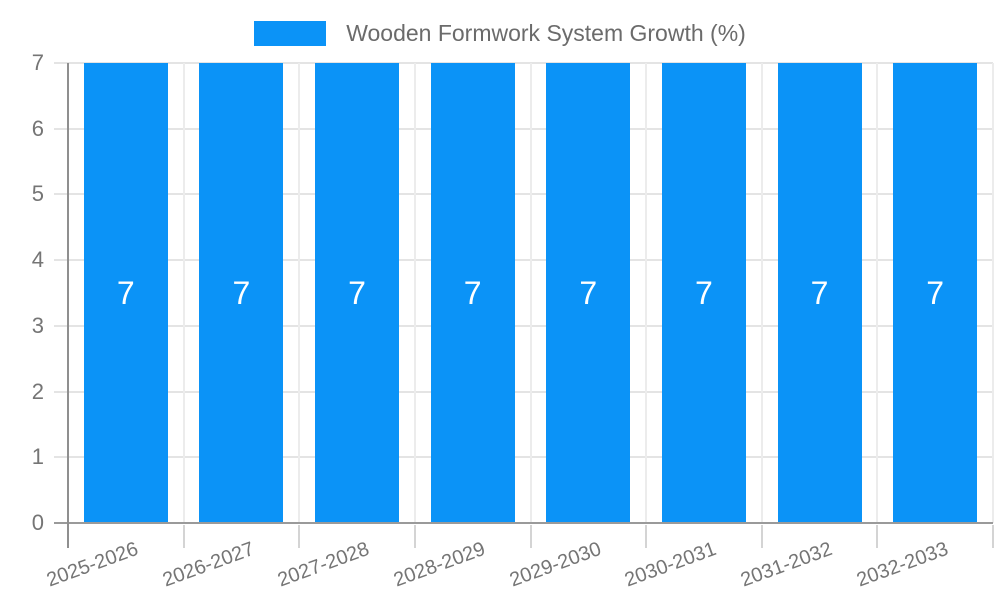 This screenshot has height=600, width=1000. I want to click on y-axis-tick-label: 6, so click(37, 128).